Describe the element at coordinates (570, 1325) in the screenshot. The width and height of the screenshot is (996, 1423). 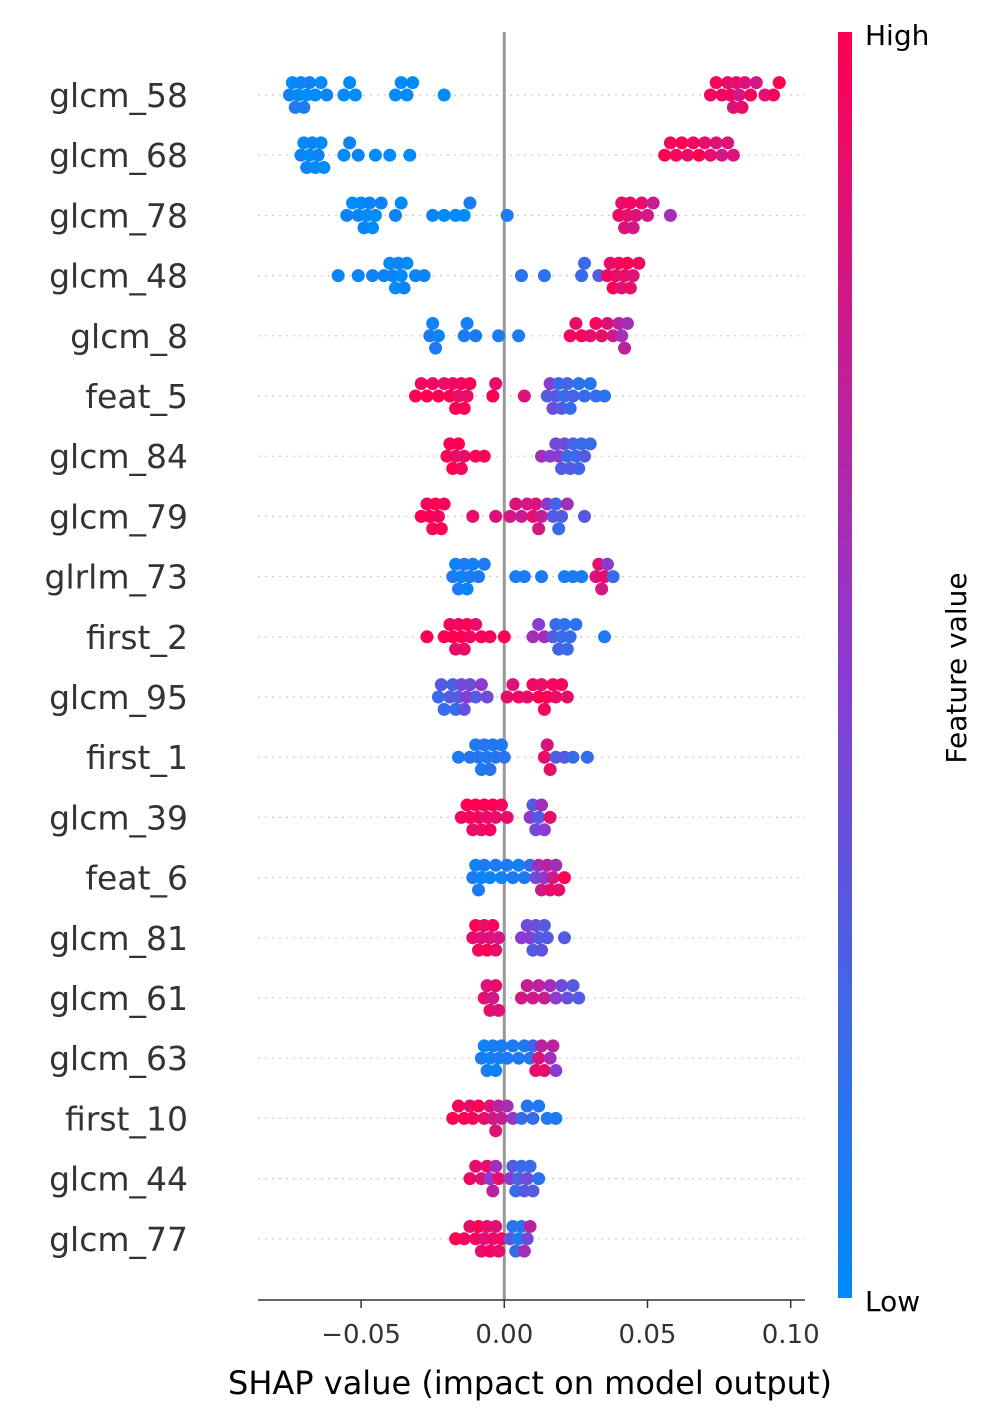
I see `x-ticks: −0.05 0.00 0.05 0.10` at that location.